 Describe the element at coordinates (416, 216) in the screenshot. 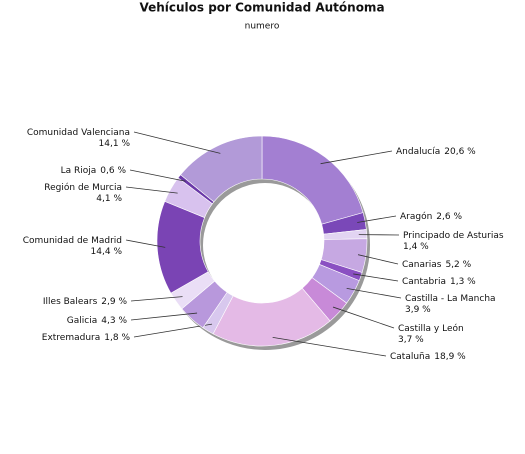

I see `slice-category: Aragón` at that location.